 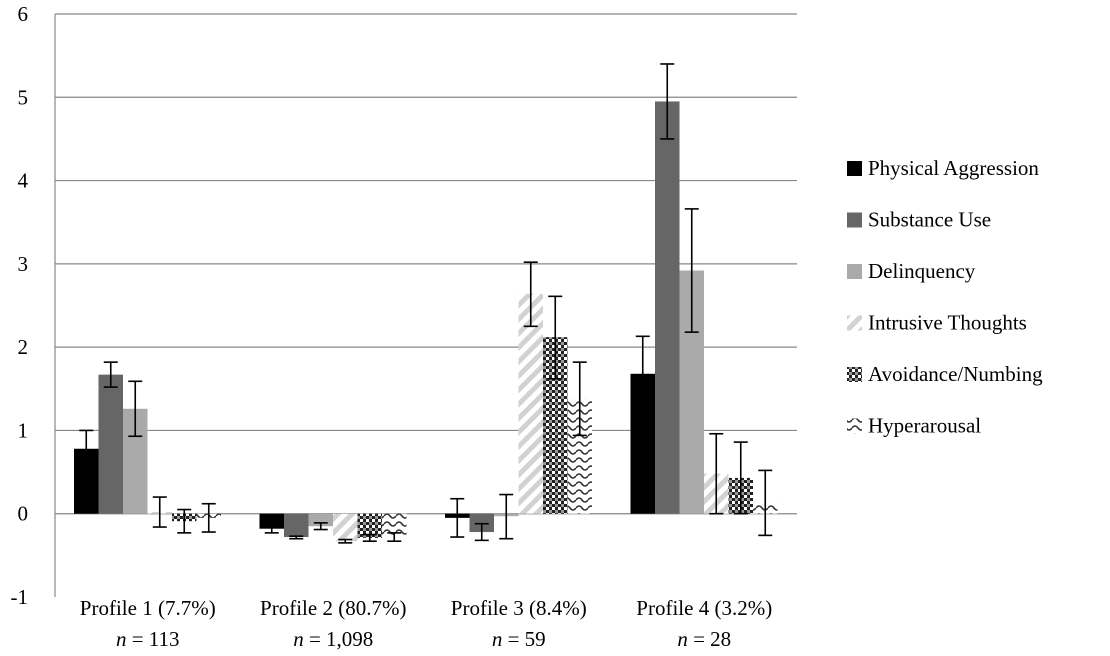 I want to click on category-label: Profile 2 (80.7%), so click(x=333, y=608).